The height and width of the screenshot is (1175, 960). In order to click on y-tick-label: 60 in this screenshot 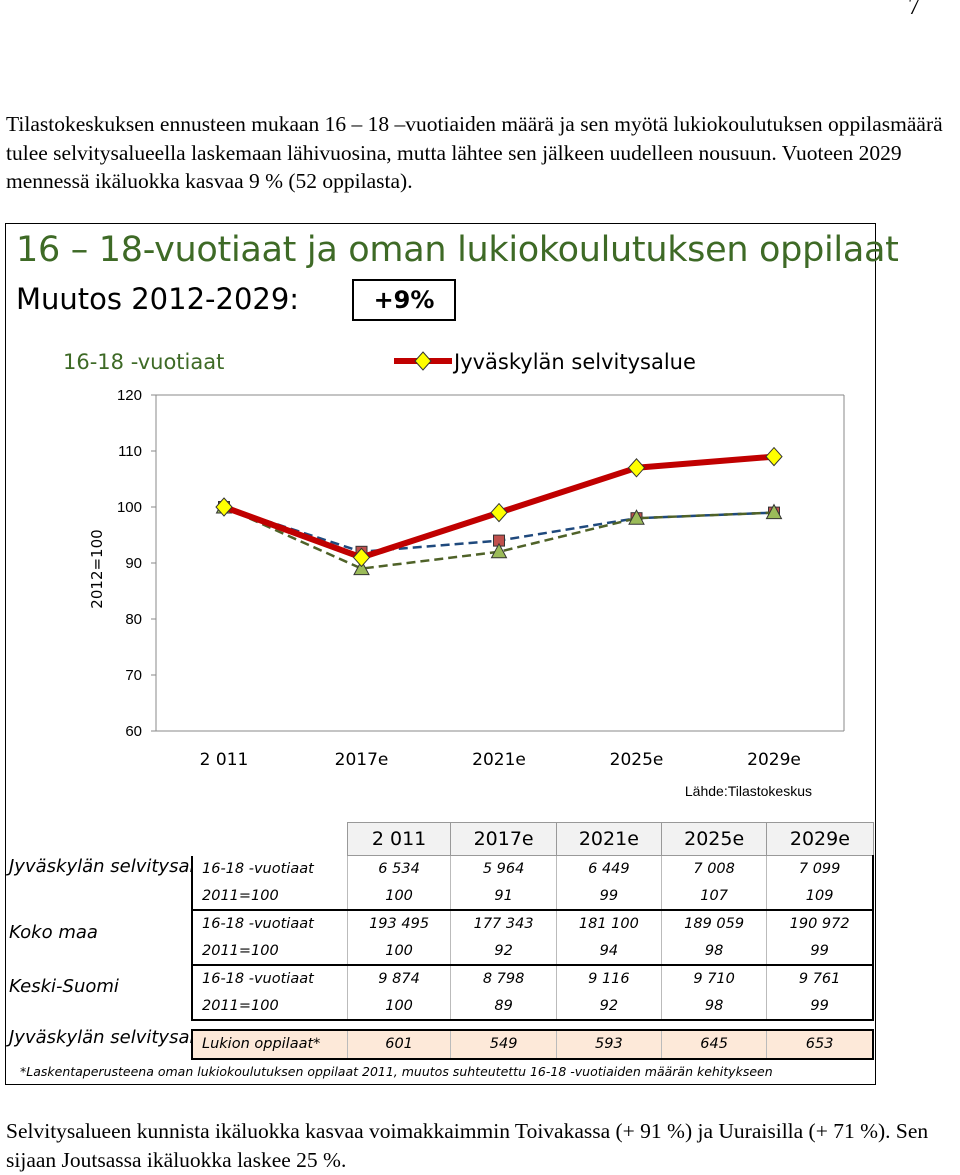, I will do `click(133, 731)`.